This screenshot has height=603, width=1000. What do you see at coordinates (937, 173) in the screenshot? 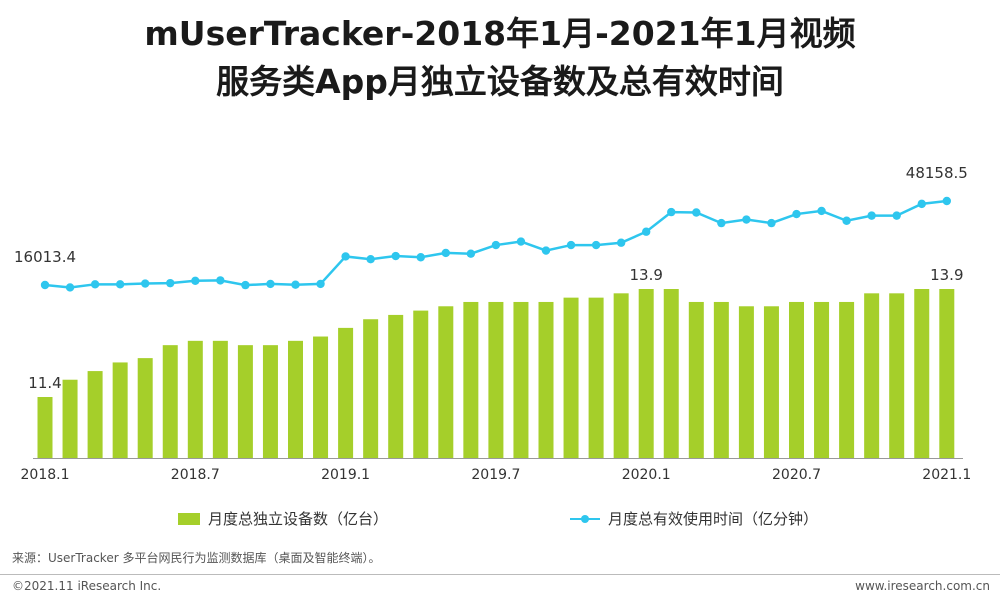
I see `line-data-label-36: 48158.5` at bounding box center [937, 173].